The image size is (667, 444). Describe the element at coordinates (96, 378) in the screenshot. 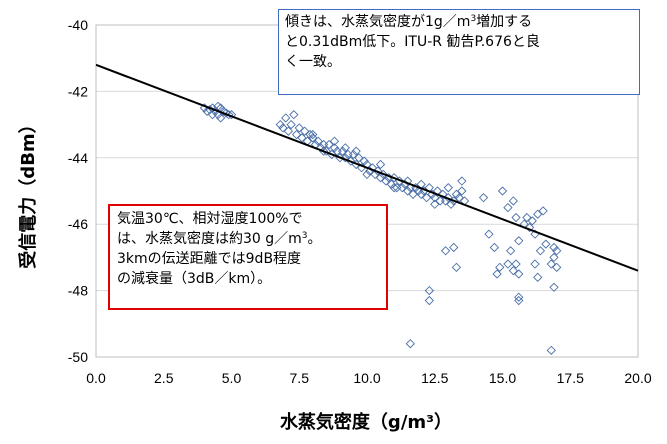

I see `x-tick-label: 0.0` at that location.